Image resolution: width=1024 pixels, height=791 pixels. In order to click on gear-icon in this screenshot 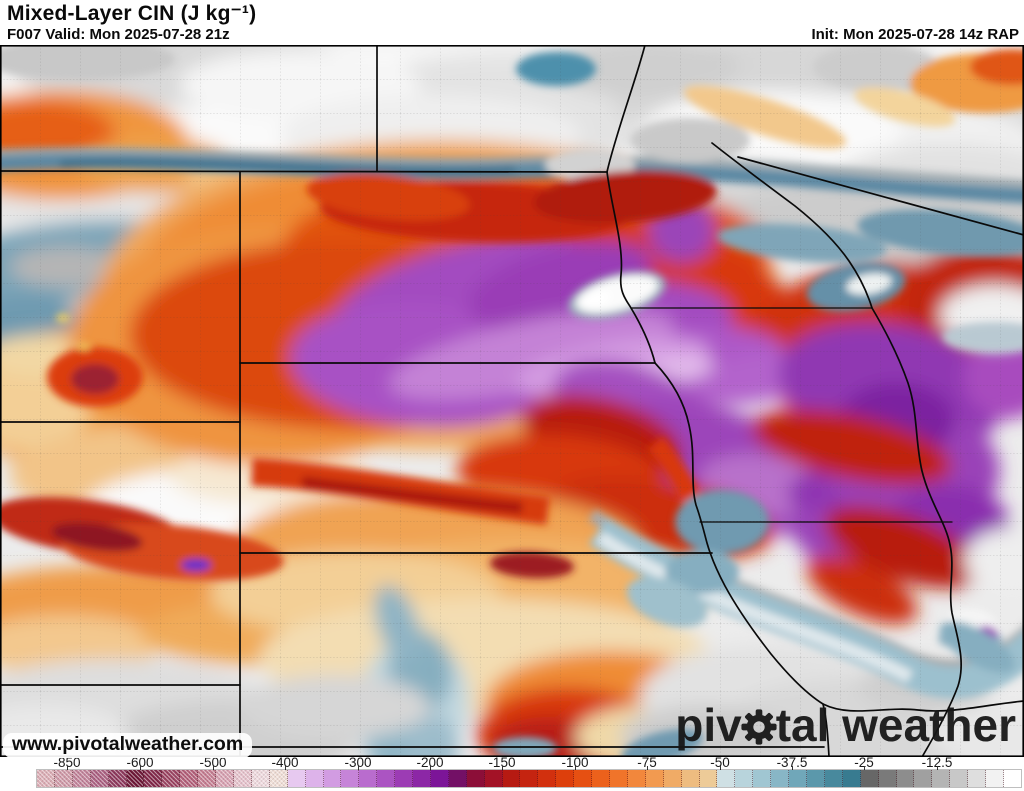, I will do `click(759, 727)`.